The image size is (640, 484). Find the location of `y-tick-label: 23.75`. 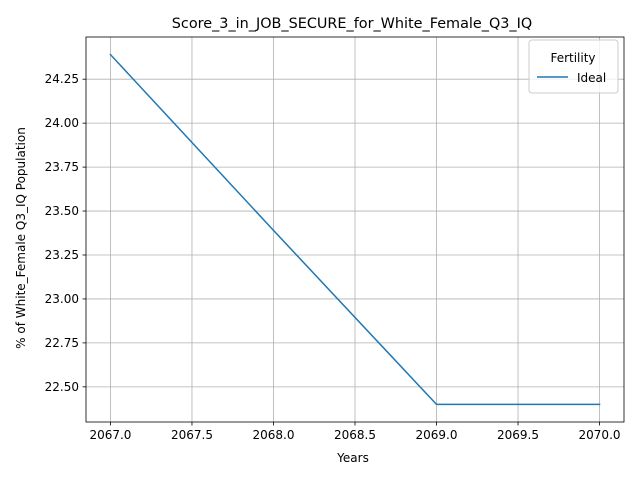

y-tick-label: 23.75 is located at coordinates (62, 167).